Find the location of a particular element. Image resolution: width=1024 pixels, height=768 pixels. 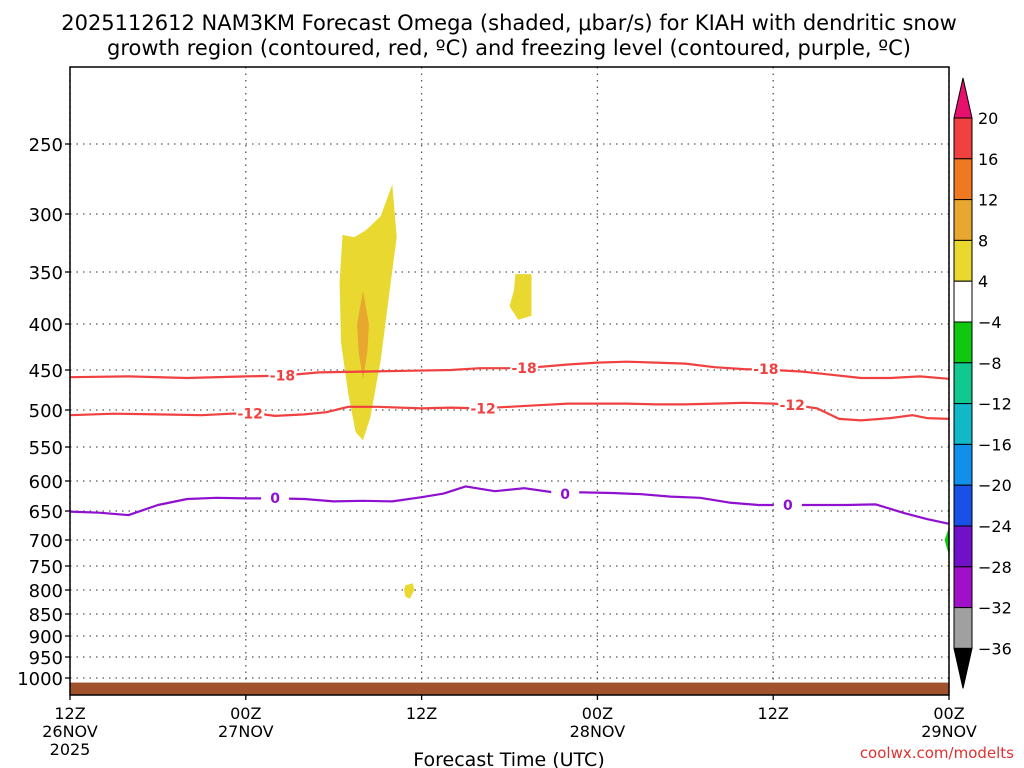

surface-band-fill is located at coordinates (509, 688).